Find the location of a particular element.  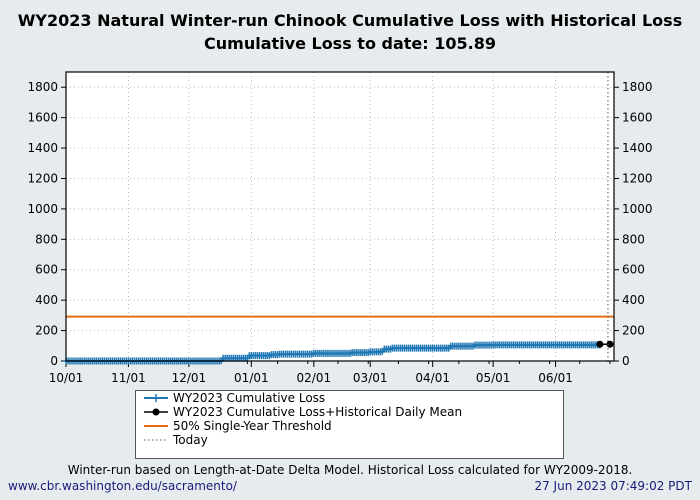

legend-swatch-cumulative is located at coordinates (156, 398).